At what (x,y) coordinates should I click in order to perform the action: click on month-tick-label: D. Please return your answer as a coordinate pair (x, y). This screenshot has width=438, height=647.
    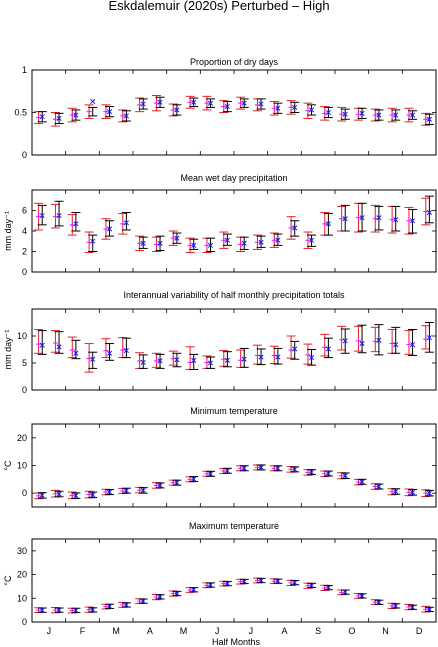
    Looking at the image, I should click on (419, 631).